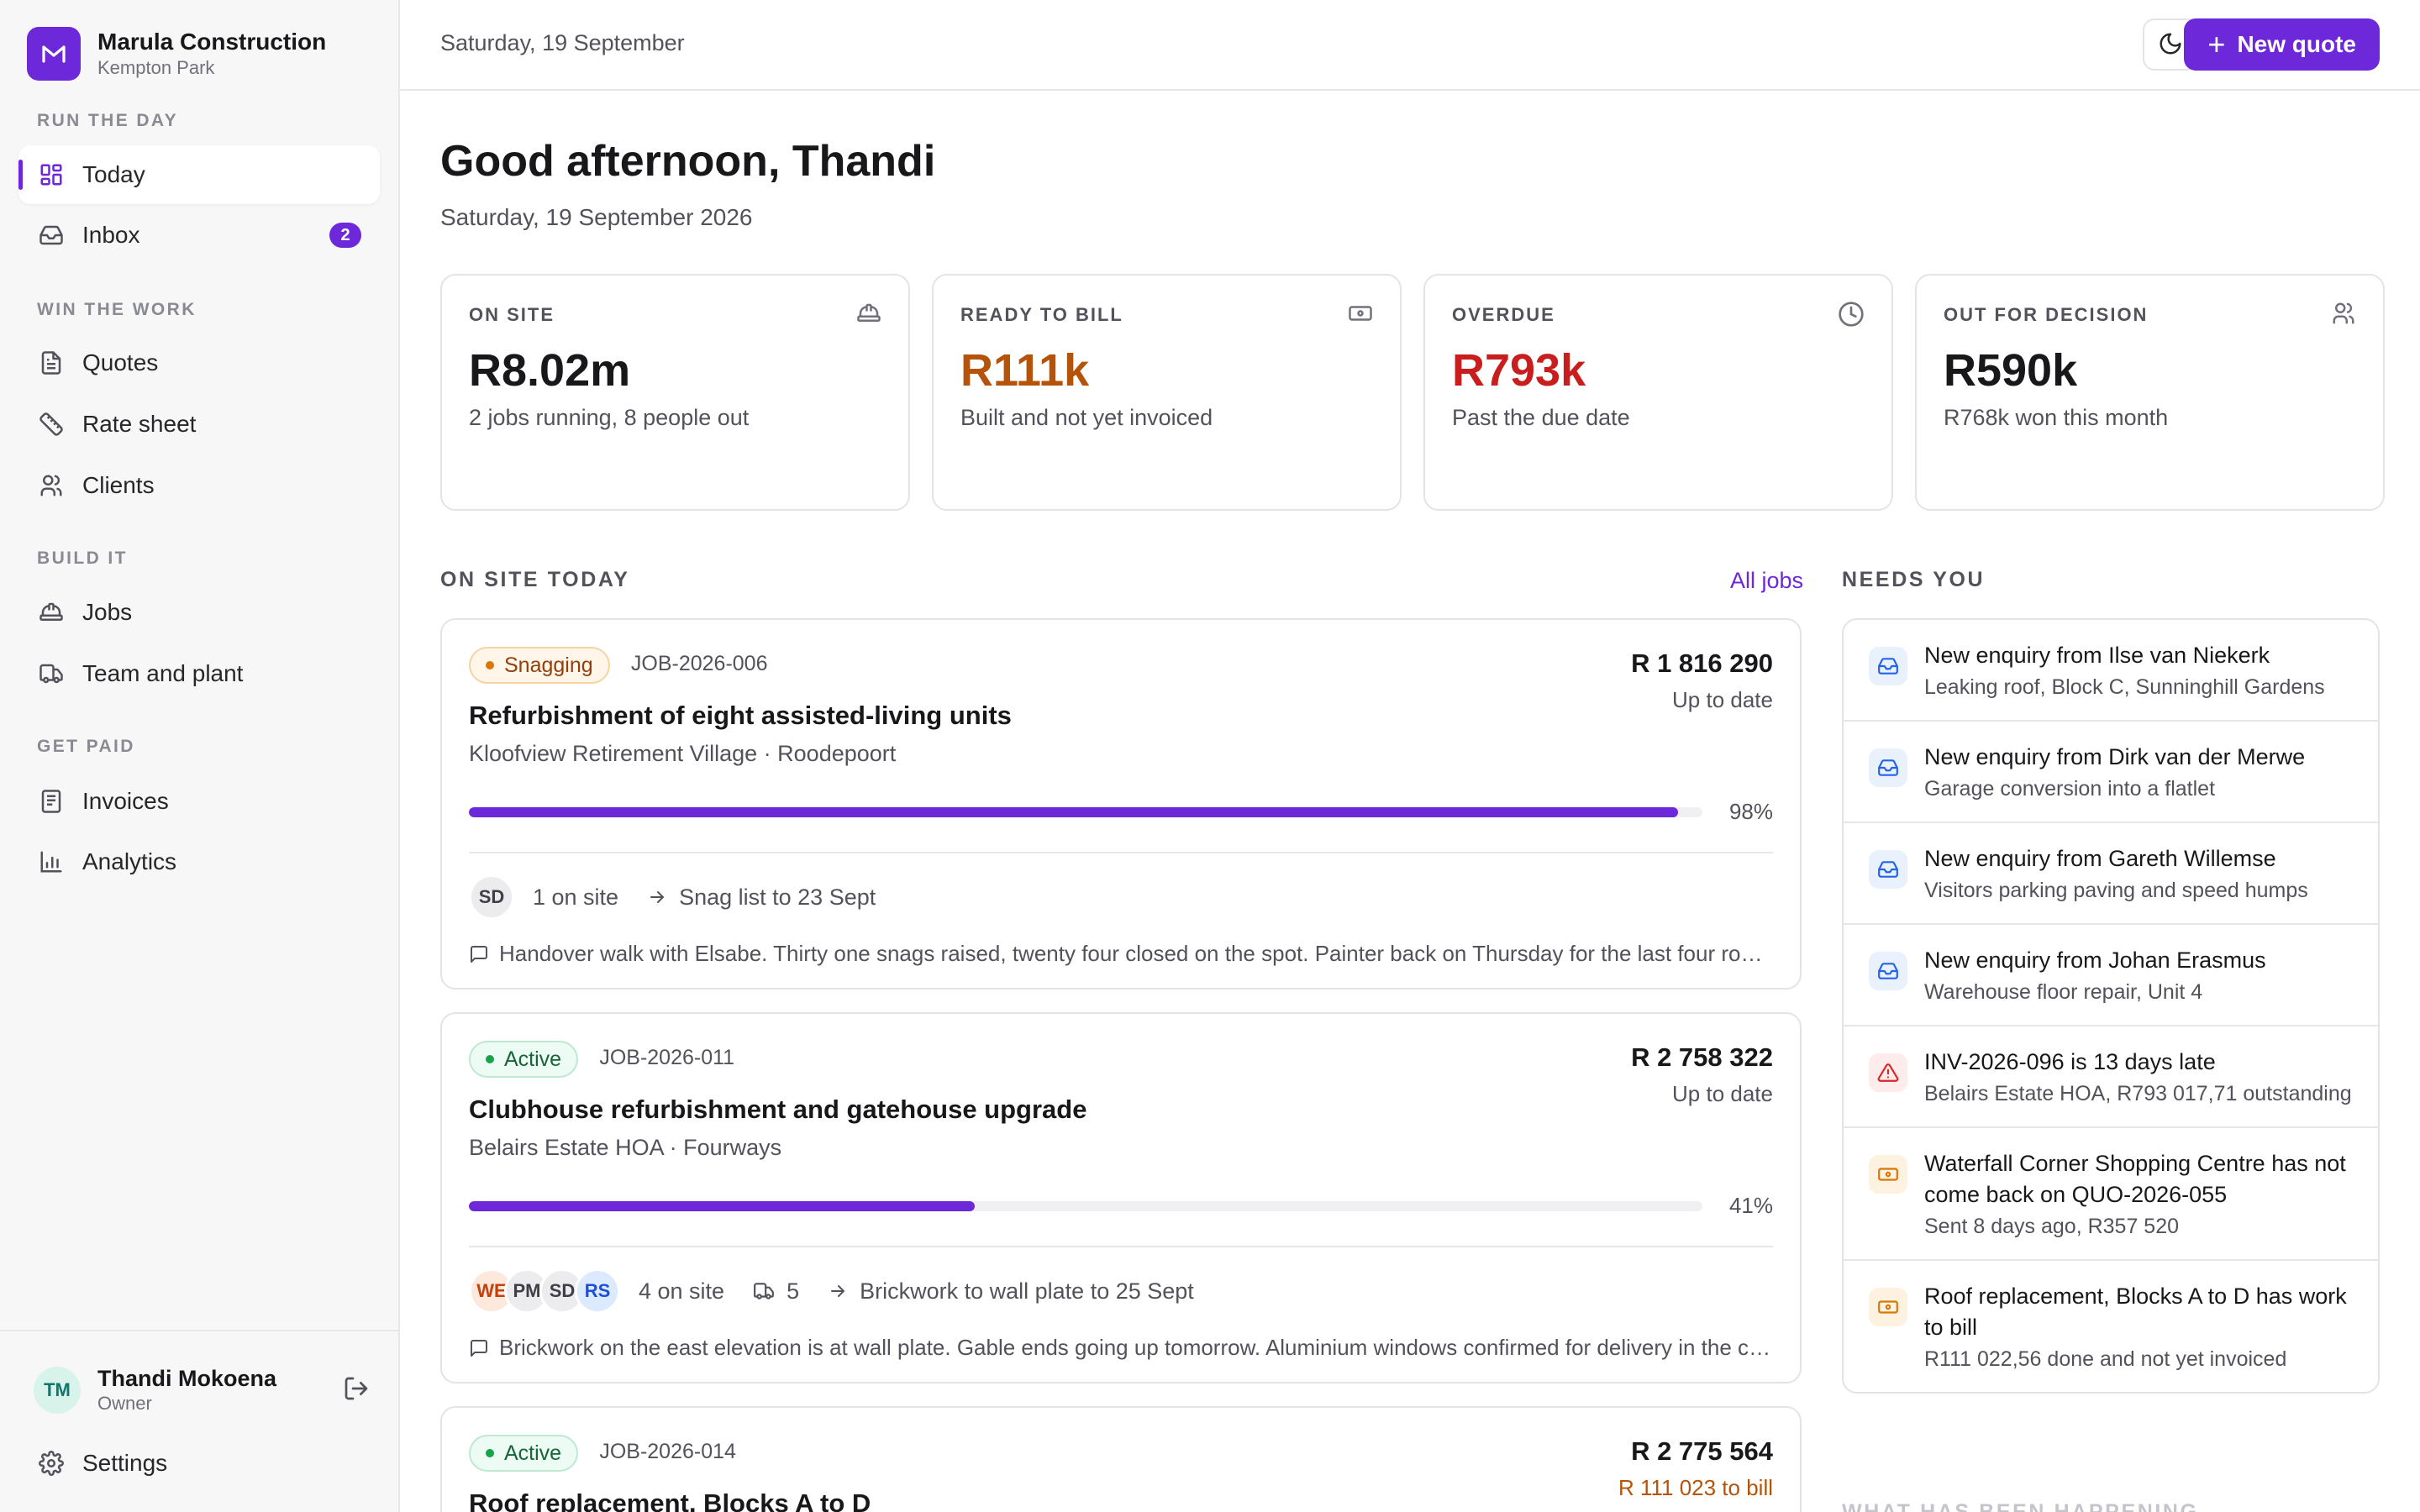  I want to click on progress-fill, so click(722, 1205).